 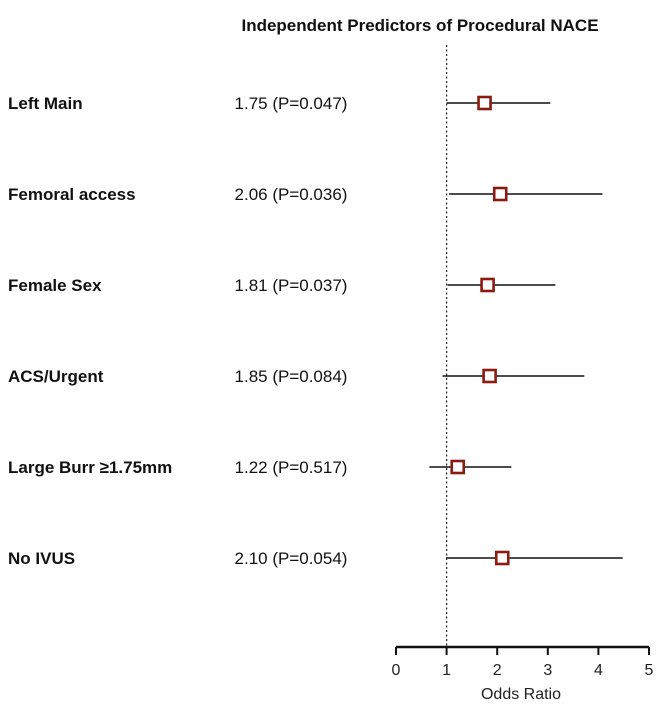 I want to click on row-label: No IVUS, so click(x=41, y=558).